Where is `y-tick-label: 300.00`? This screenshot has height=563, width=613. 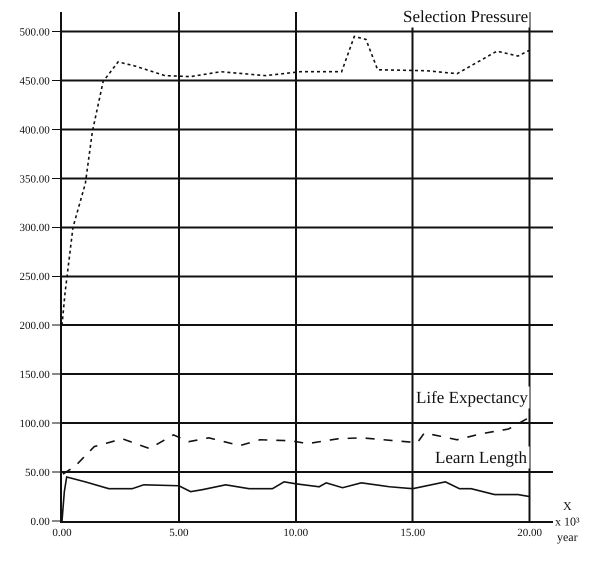
y-tick-label: 300.00 is located at coordinates (35, 228).